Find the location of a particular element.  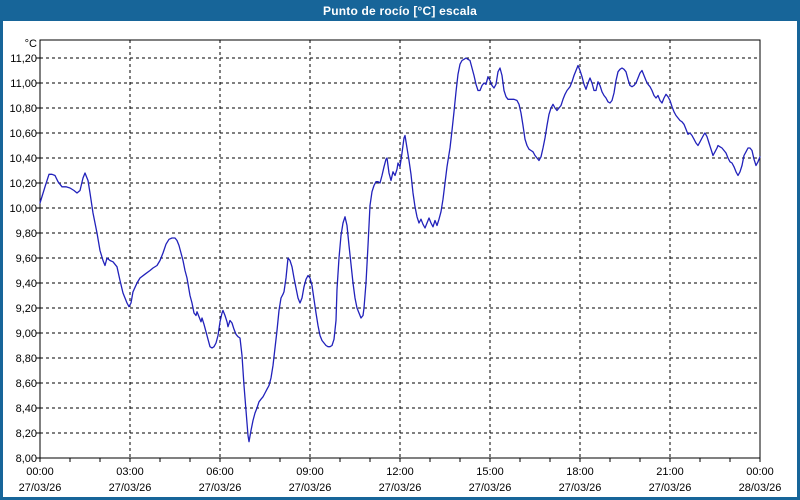

svg-text: 10,40 is located at coordinates (23, 159).